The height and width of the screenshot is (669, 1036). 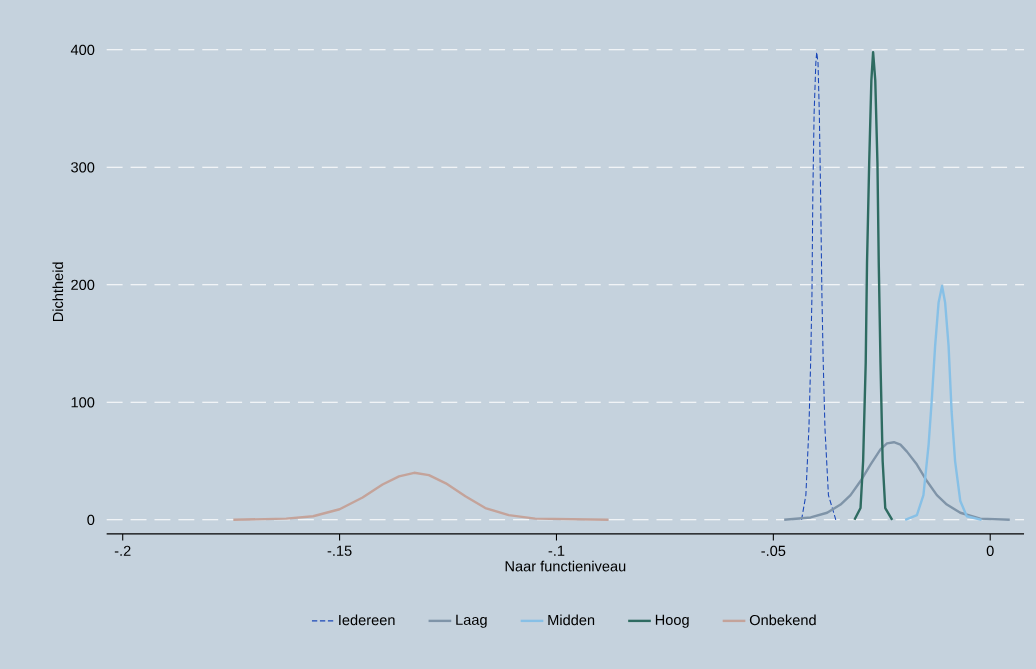 What do you see at coordinates (471, 621) in the screenshot?
I see `legend-label: Laag` at bounding box center [471, 621].